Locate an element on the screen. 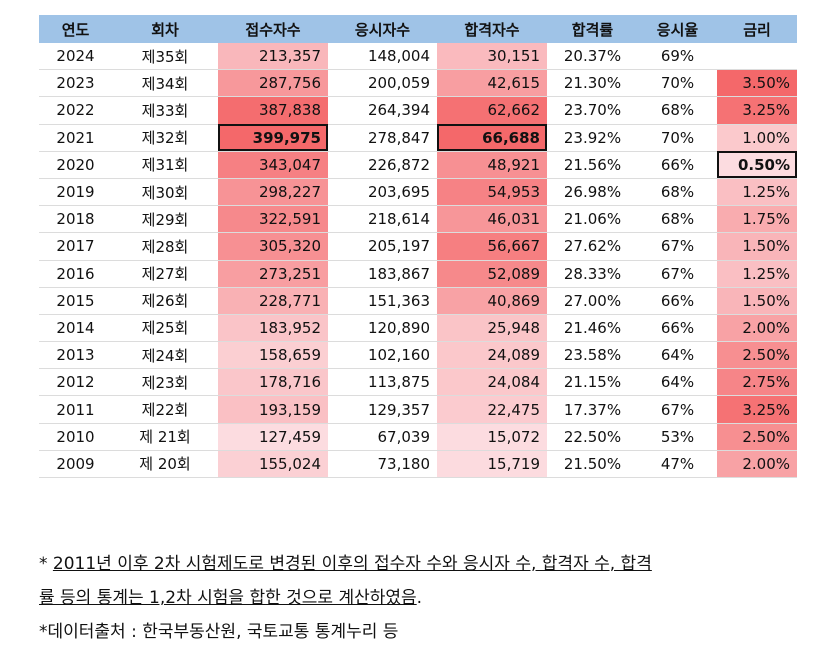  header-round: 회차 is located at coordinates (165, 29).